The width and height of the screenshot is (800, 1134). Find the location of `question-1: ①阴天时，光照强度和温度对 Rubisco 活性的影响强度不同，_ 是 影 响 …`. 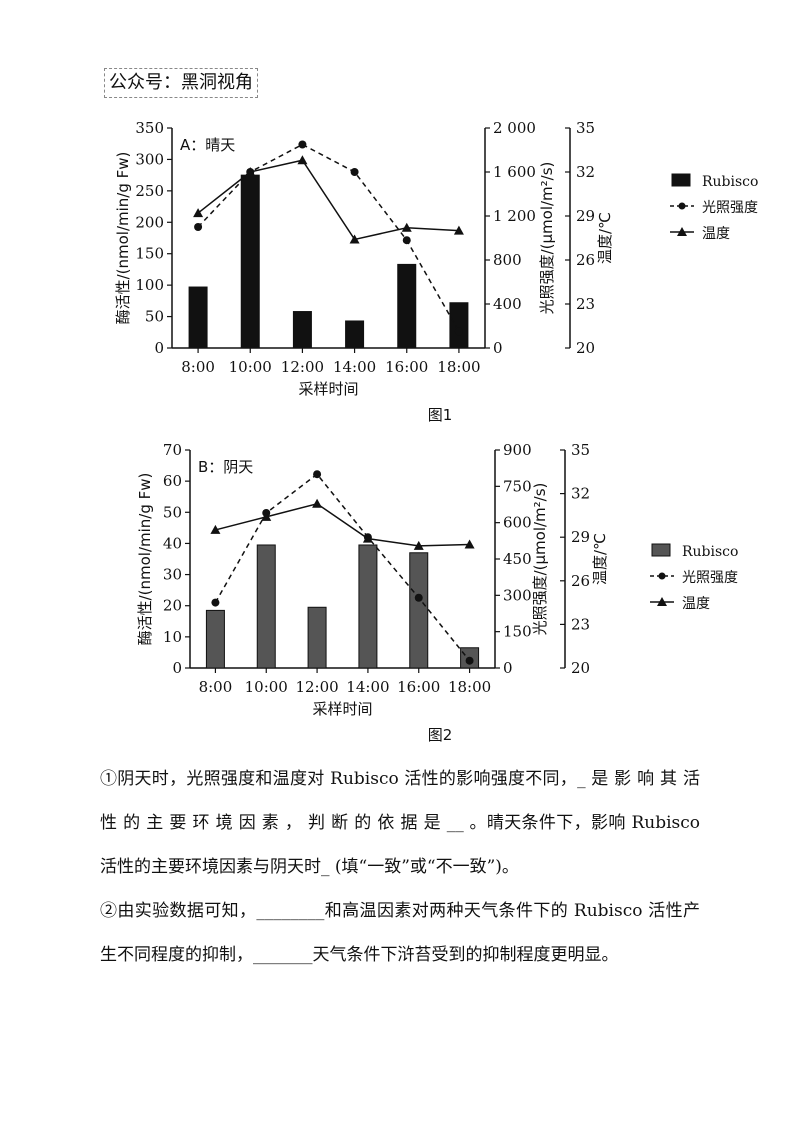

question-1: ①阴天时，光照强度和温度对 Rubisco 活性的影响强度不同，_ 是 影 响 … is located at coordinates (400, 823).